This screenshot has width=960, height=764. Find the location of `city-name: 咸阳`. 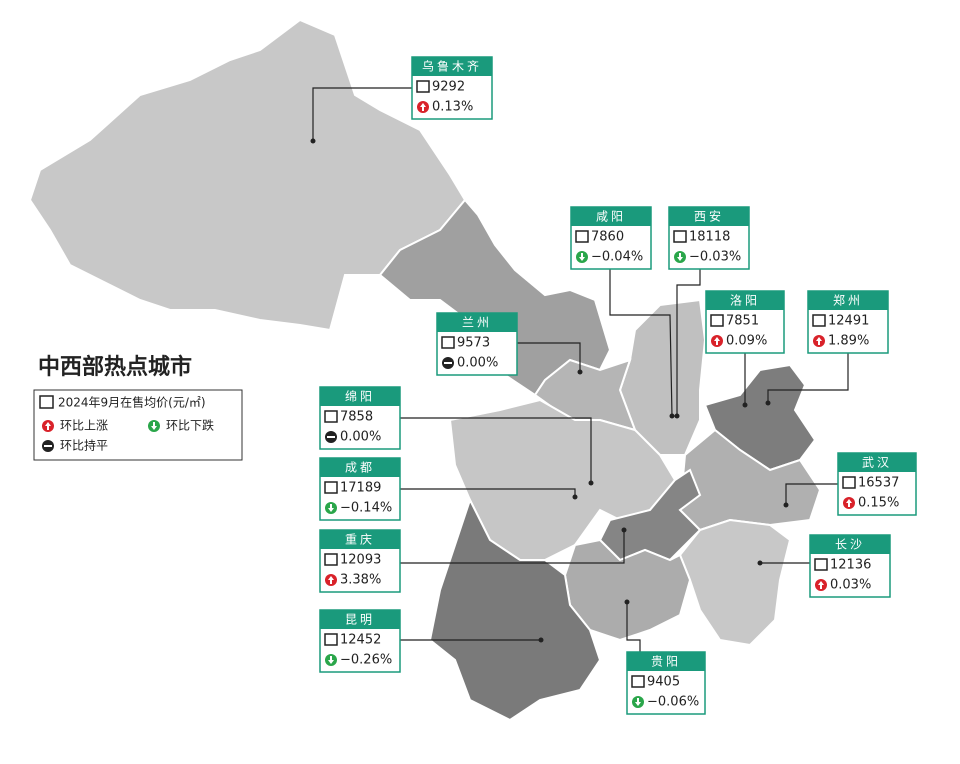

city-name: 咸阳 is located at coordinates (611, 217).